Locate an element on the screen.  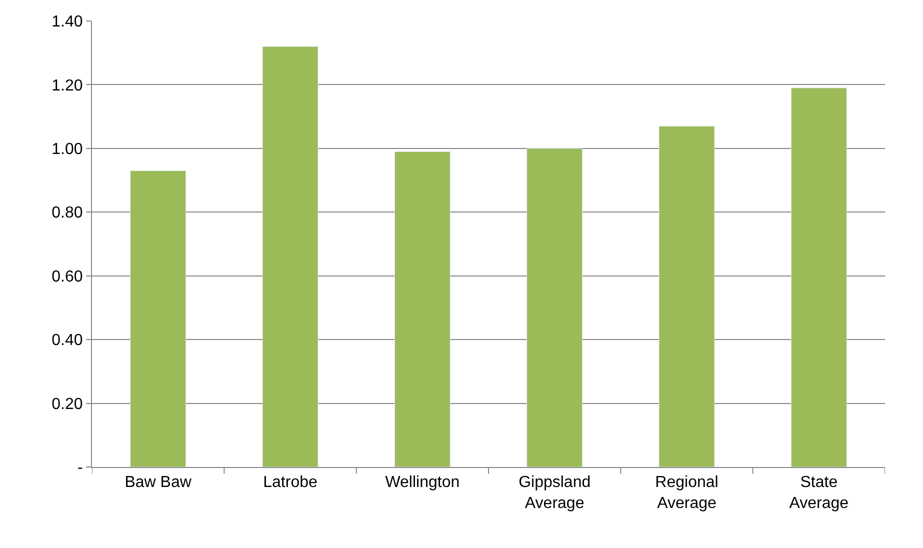
y-tick-label: - is located at coordinates (80, 468).